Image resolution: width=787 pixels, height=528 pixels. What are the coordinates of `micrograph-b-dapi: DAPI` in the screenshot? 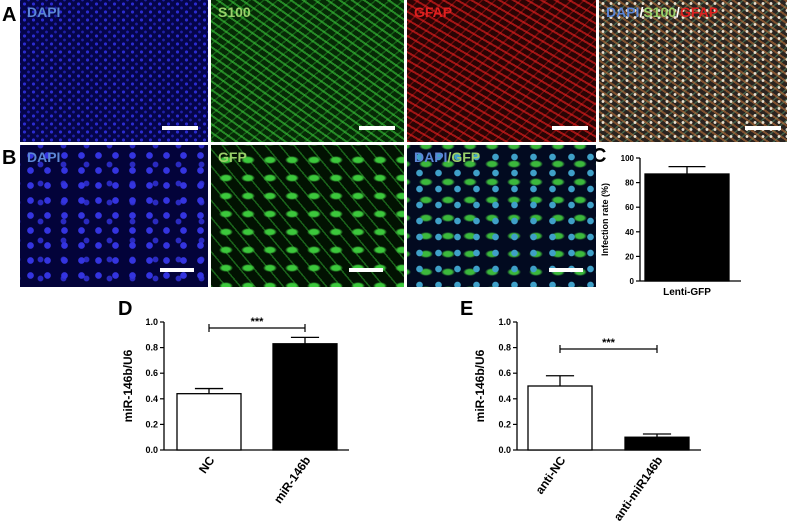 It's located at (114, 216).